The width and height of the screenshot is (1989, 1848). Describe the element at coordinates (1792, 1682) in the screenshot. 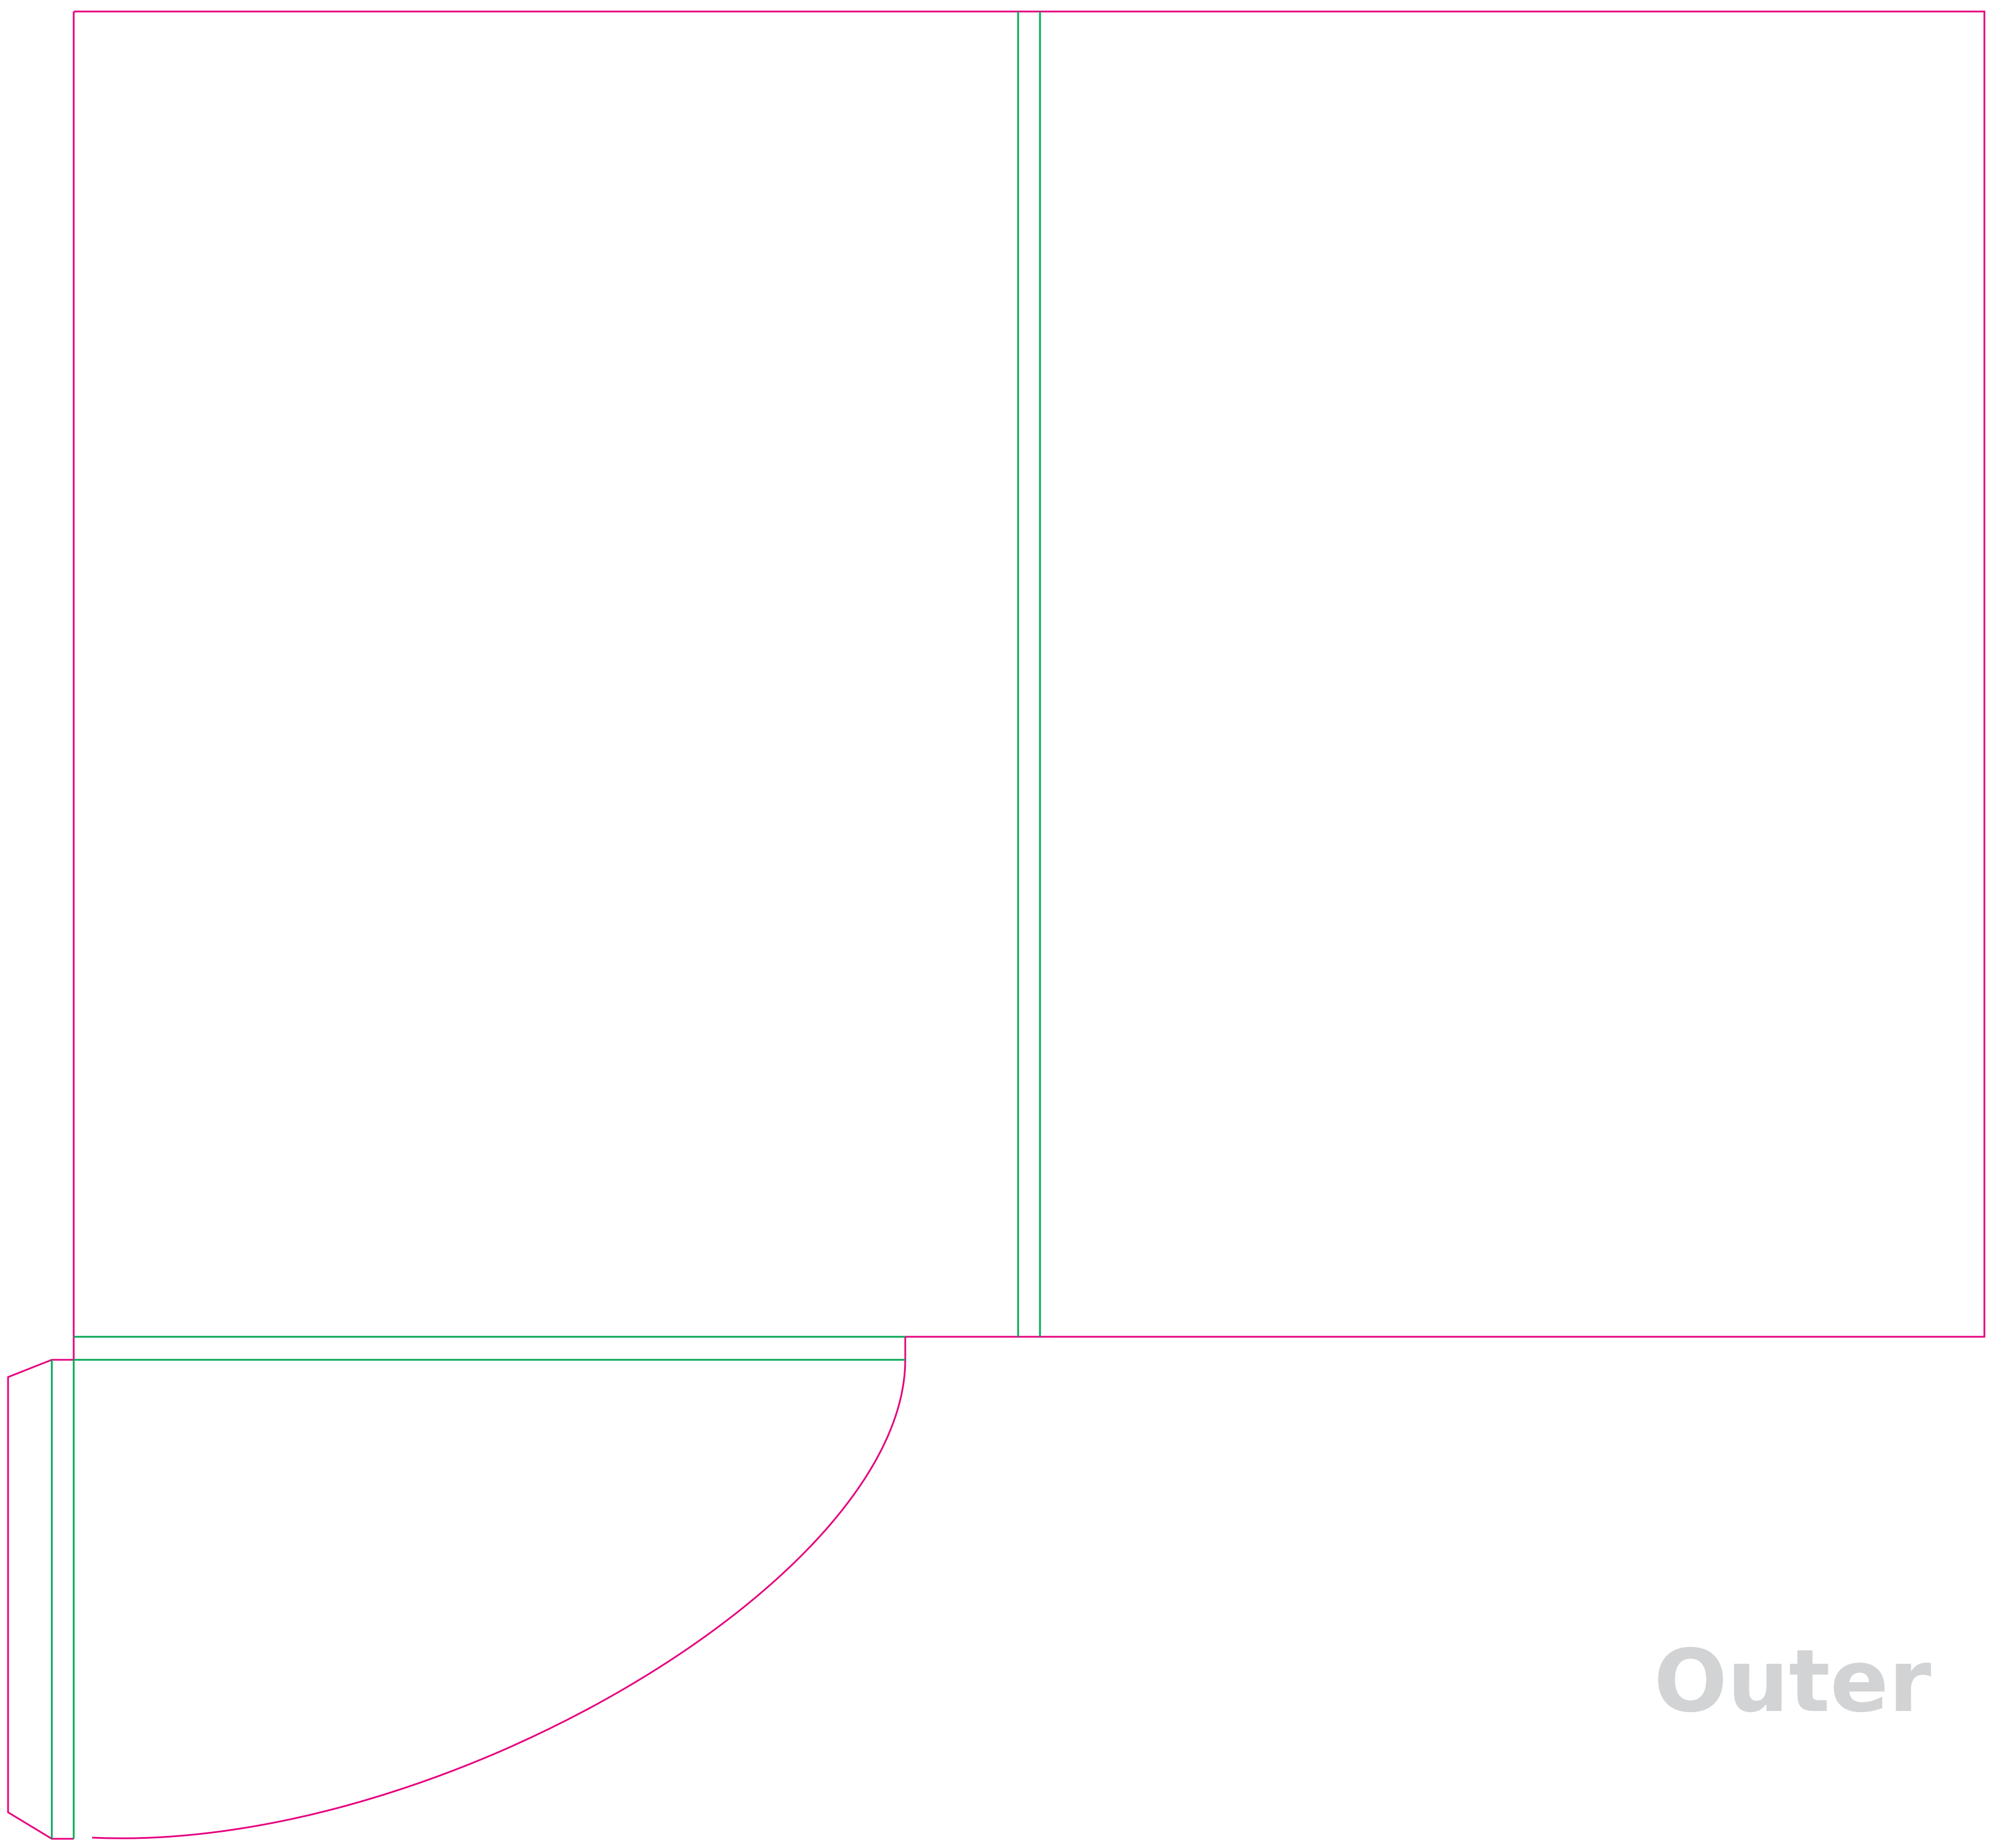

I see `side-label: Outer` at that location.